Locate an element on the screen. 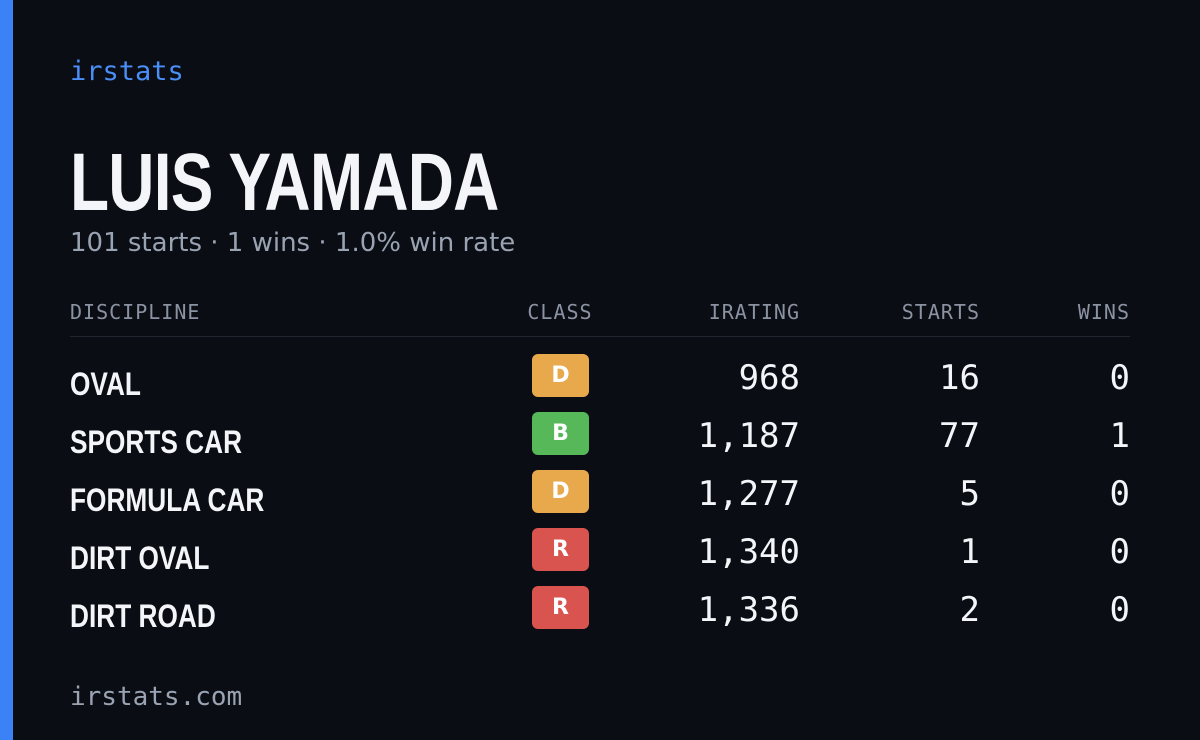 The width and height of the screenshot is (1200, 740). footer-url: irstats.com is located at coordinates (156, 697).